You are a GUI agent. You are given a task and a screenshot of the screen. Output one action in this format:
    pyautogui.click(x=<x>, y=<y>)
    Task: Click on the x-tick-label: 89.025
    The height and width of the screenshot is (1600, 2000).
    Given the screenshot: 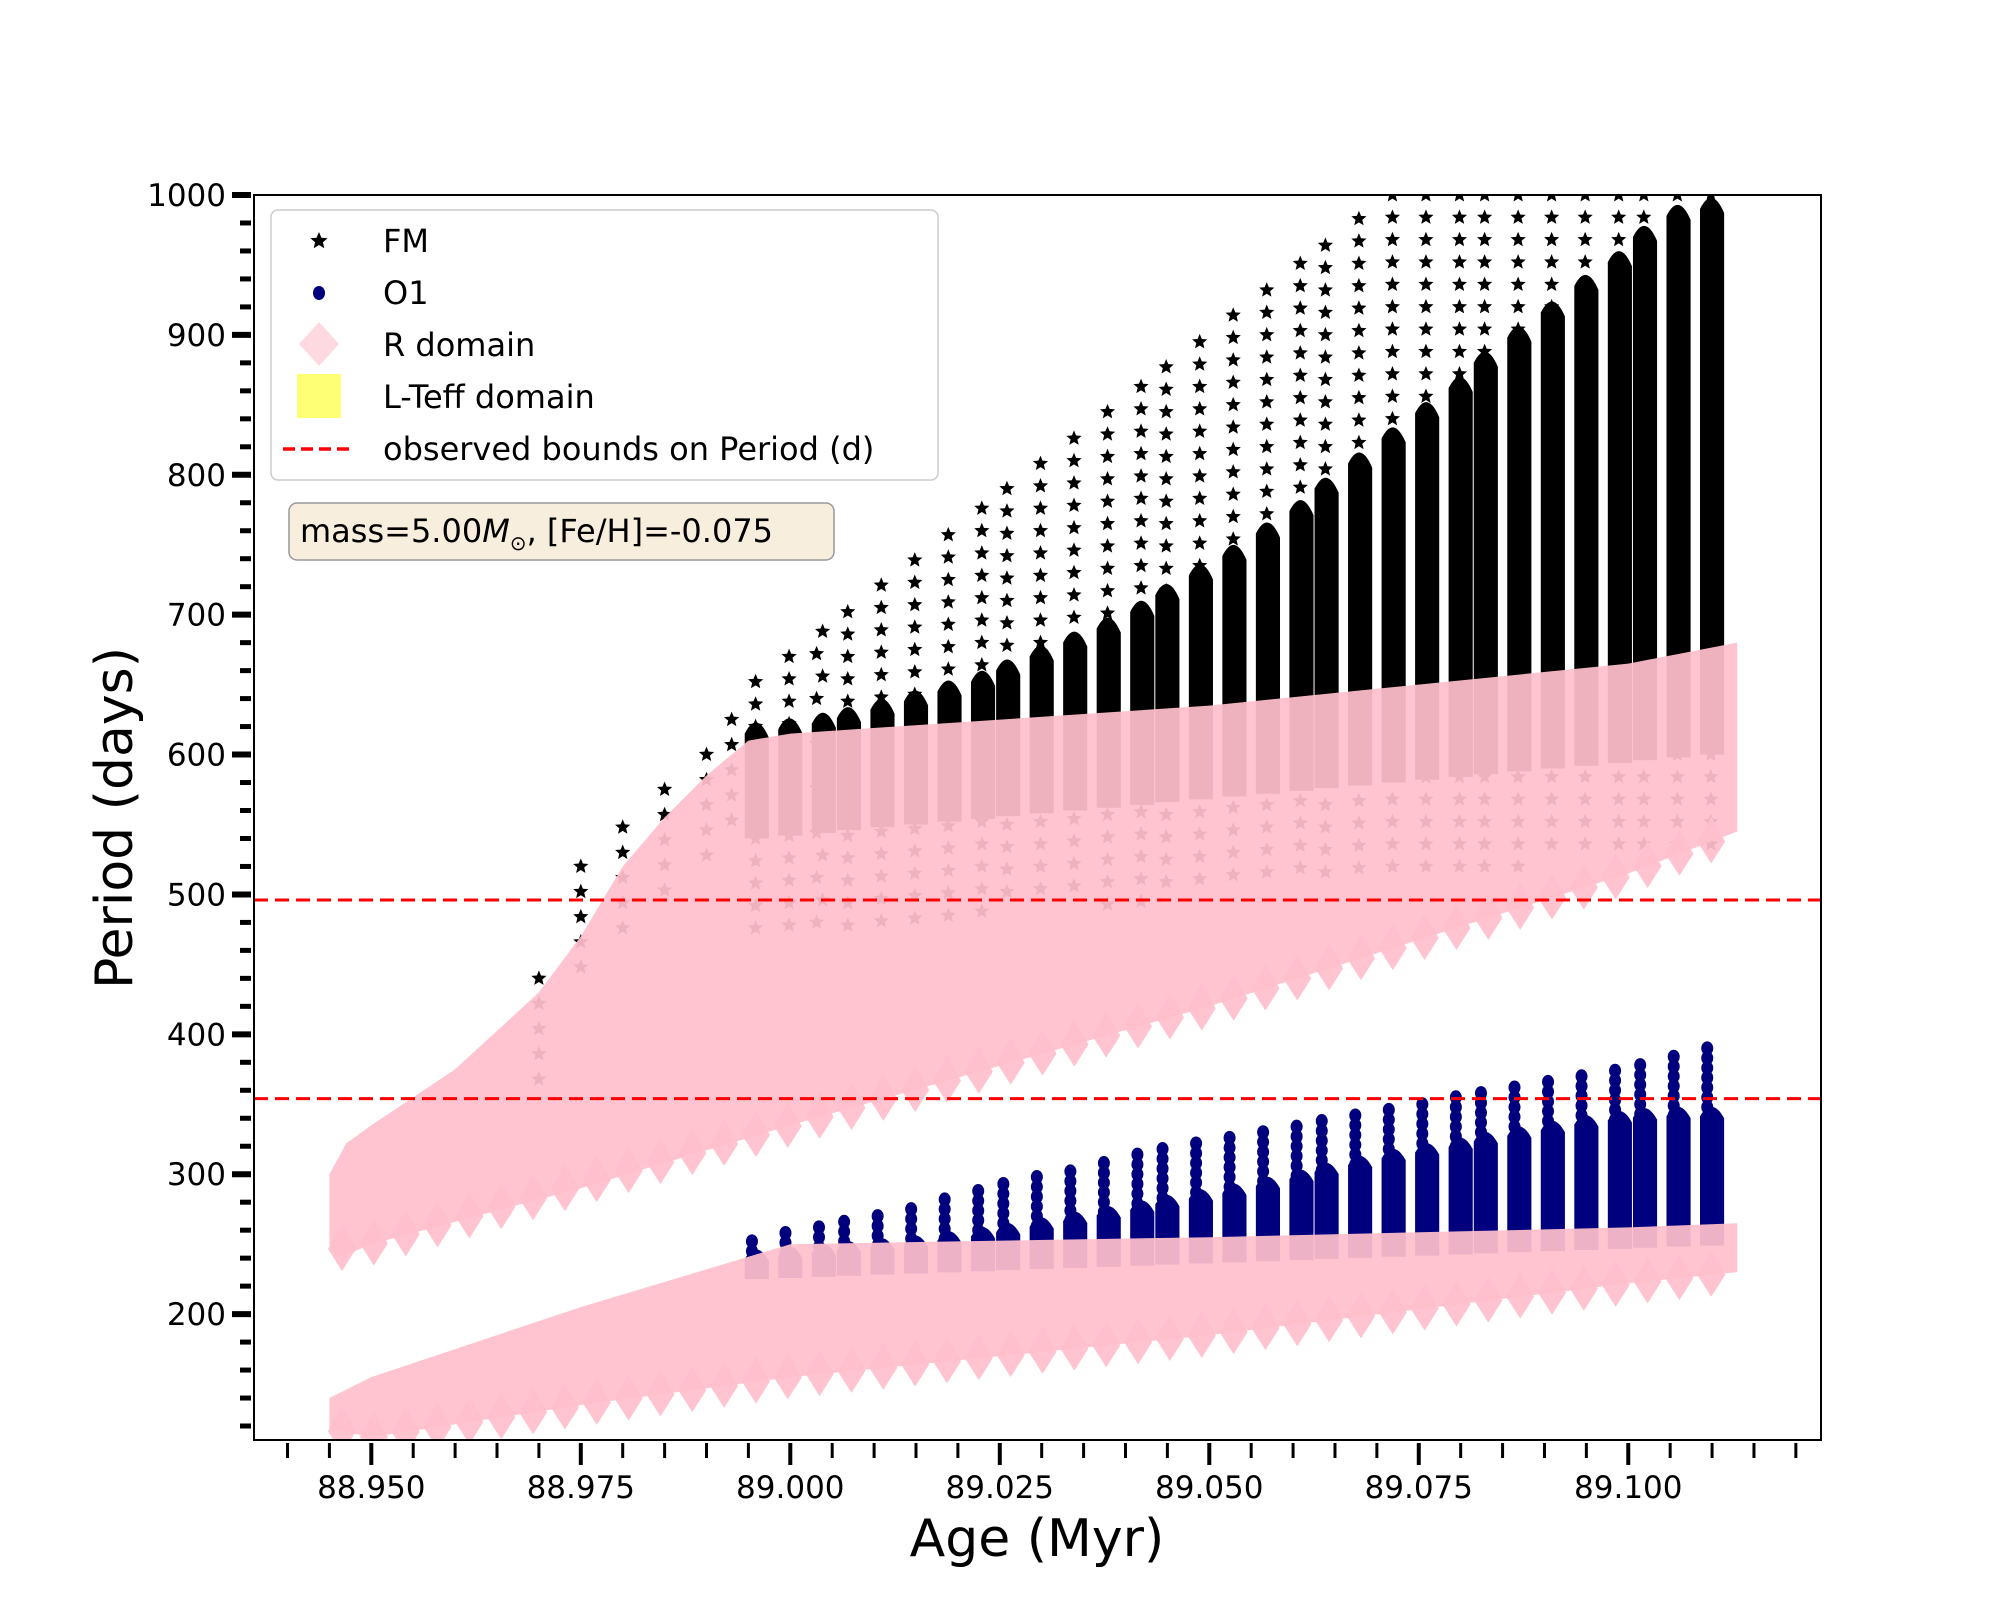 What is the action you would take?
    pyautogui.click(x=1000, y=1488)
    